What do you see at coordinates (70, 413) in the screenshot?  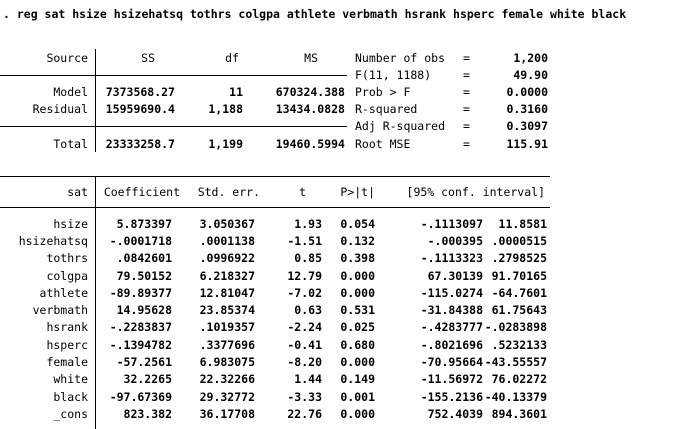 I see `variable-name: _cons` at bounding box center [70, 413].